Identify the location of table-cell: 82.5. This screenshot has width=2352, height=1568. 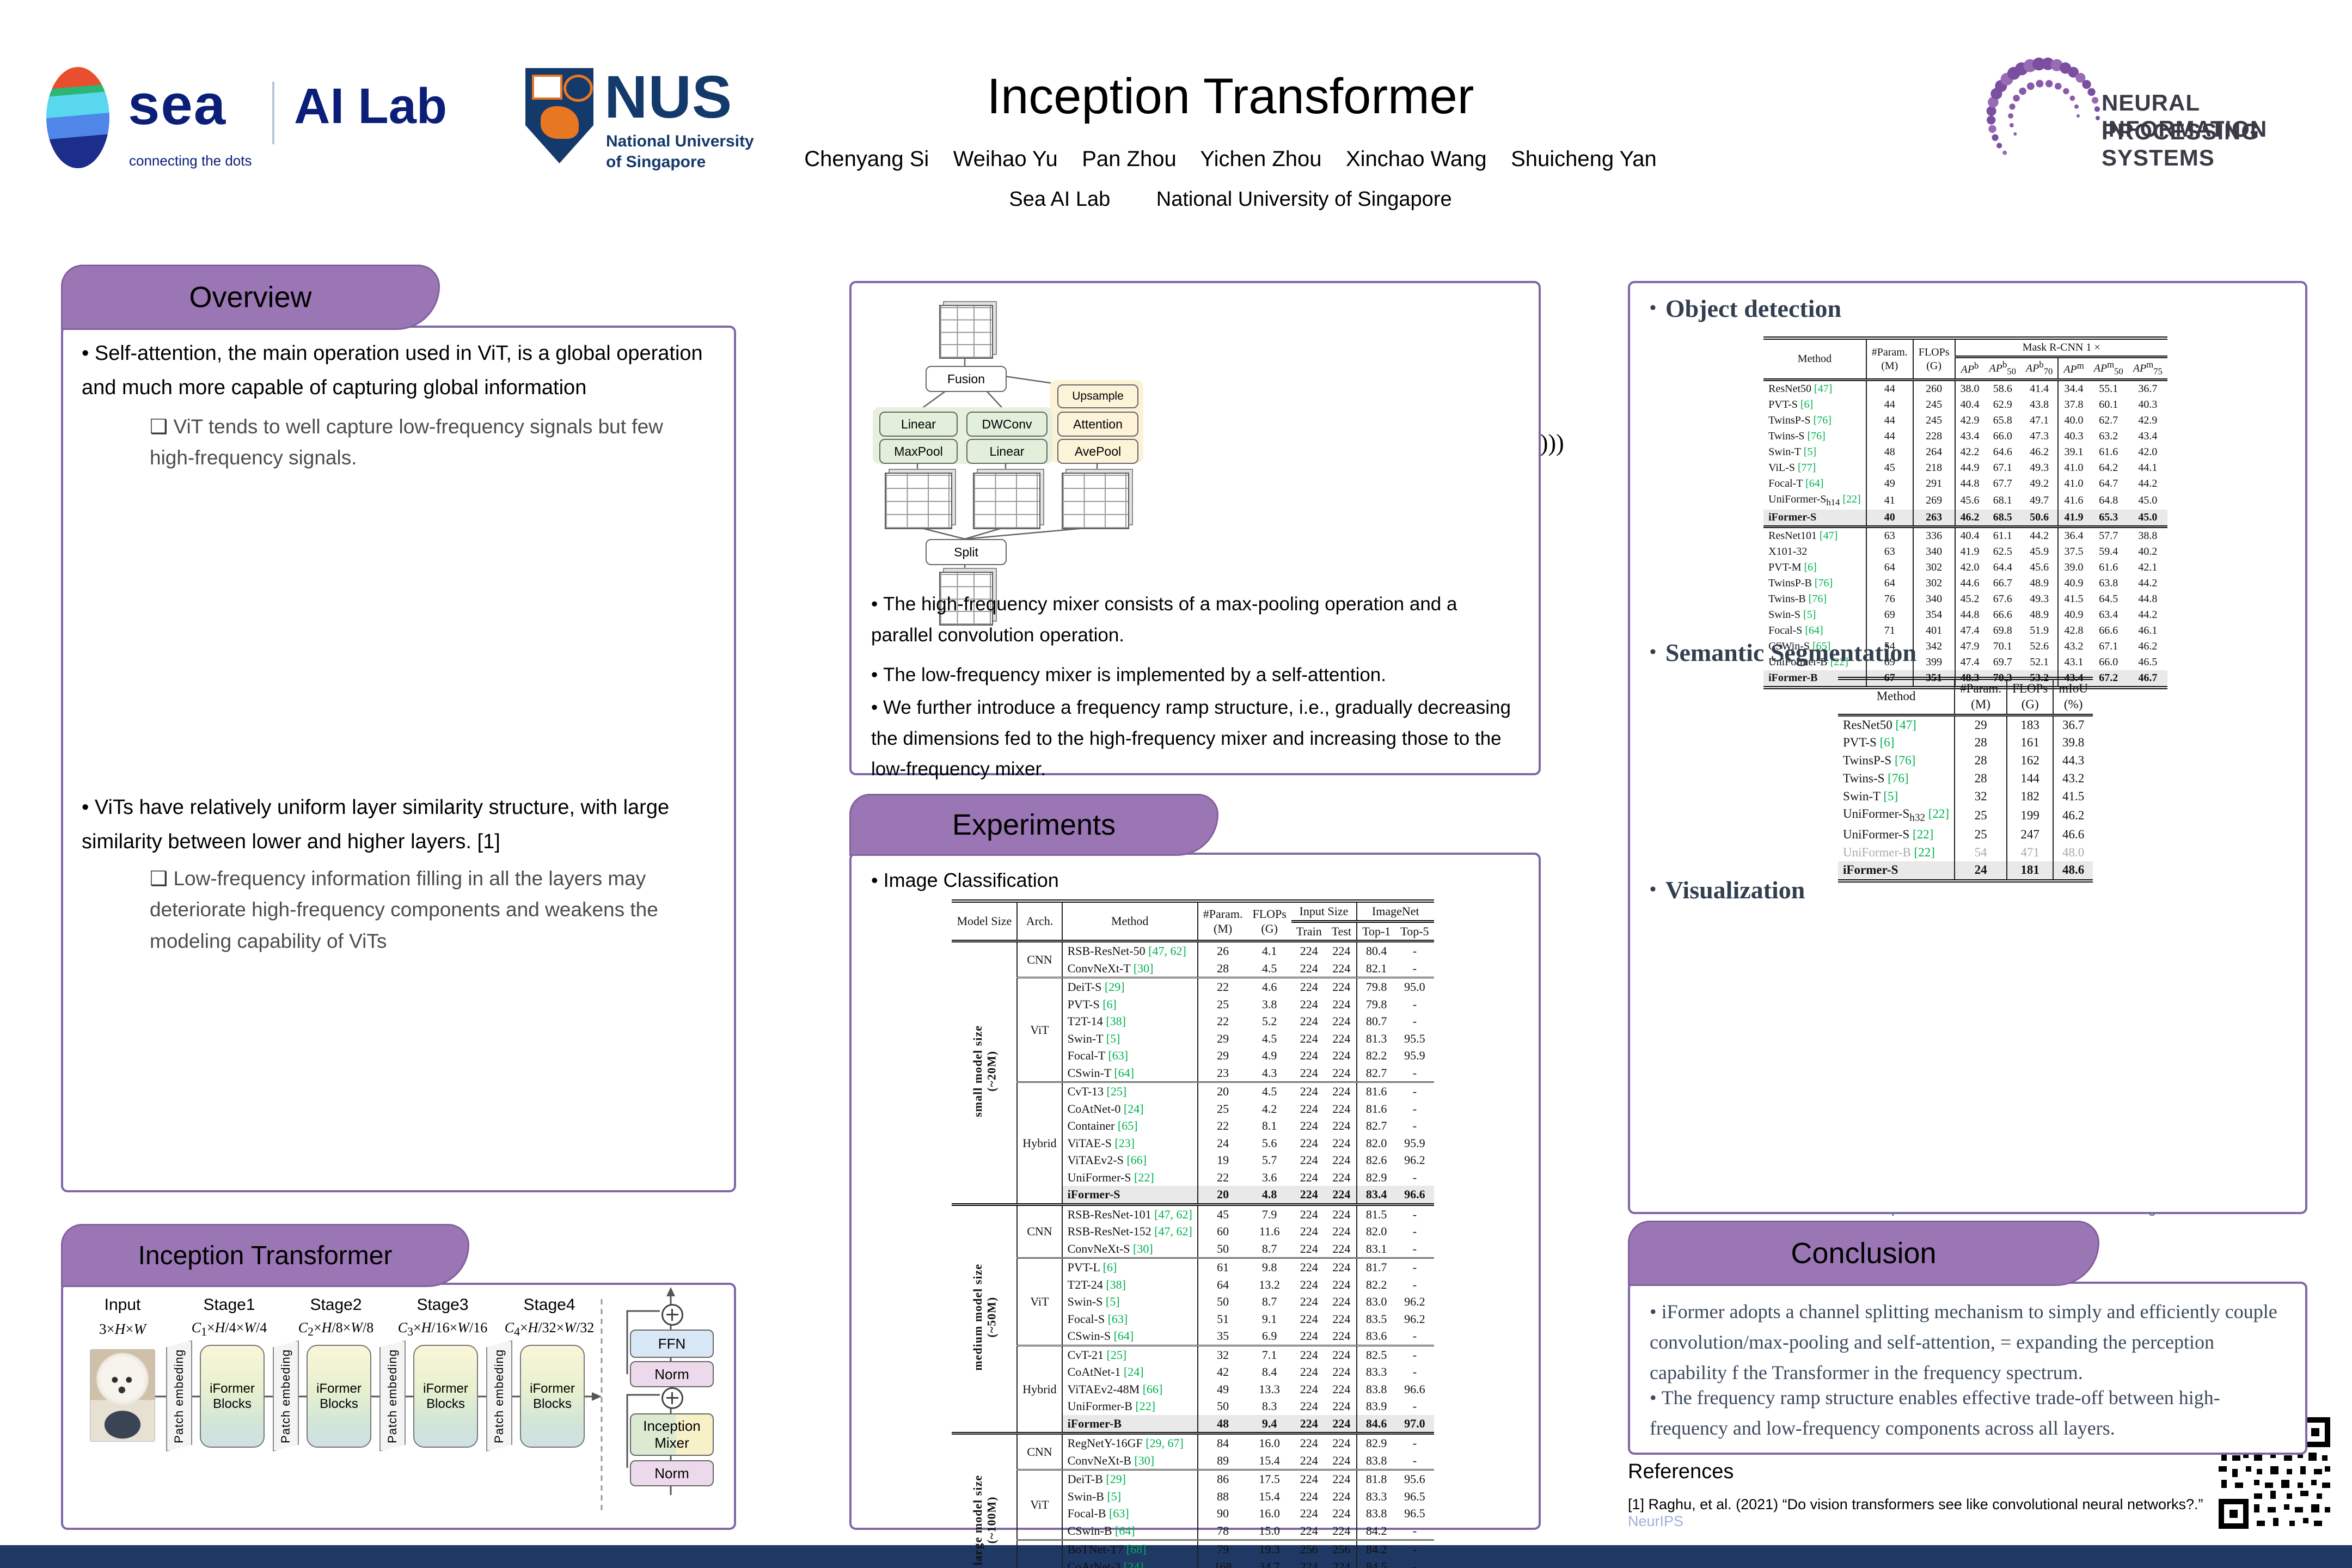
(1376, 1353).